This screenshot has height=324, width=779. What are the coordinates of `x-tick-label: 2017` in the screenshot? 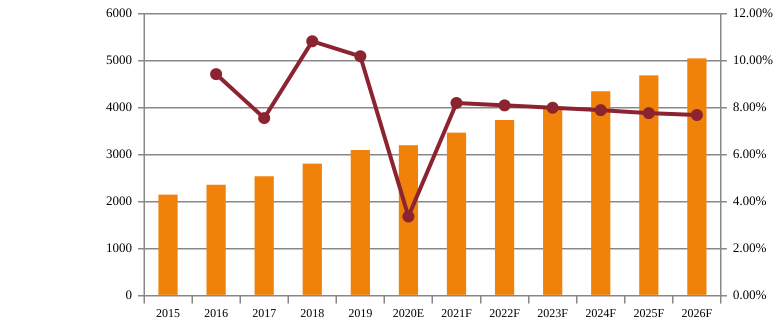 It's located at (264, 313).